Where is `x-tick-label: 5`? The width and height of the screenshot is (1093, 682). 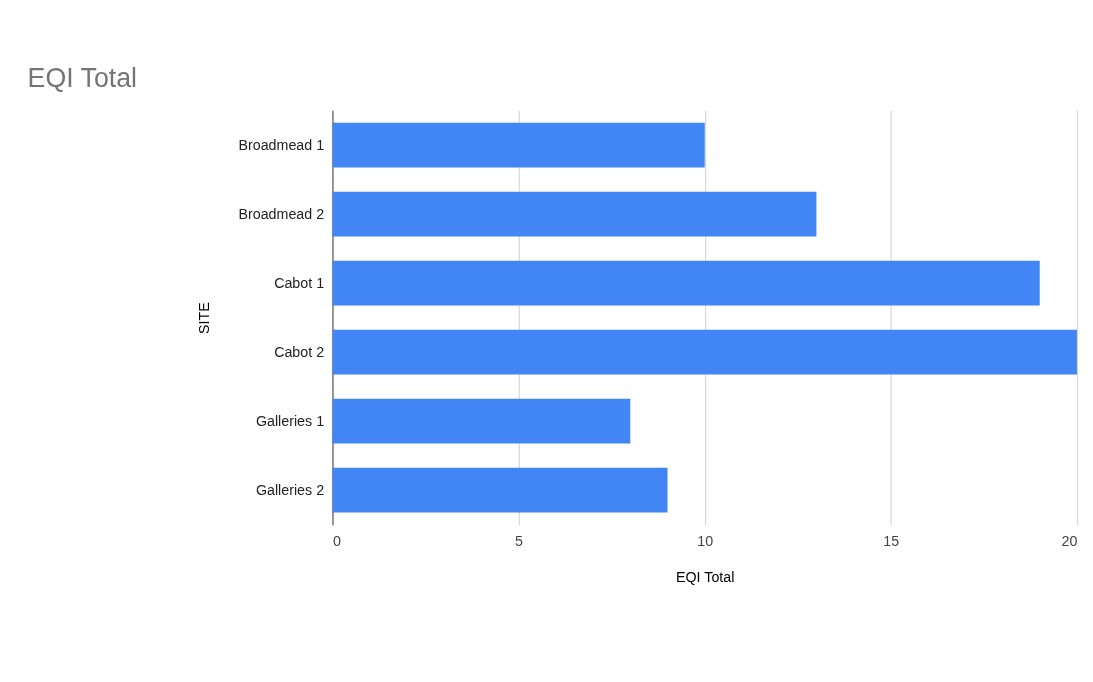
x-tick-label: 5 is located at coordinates (519, 540).